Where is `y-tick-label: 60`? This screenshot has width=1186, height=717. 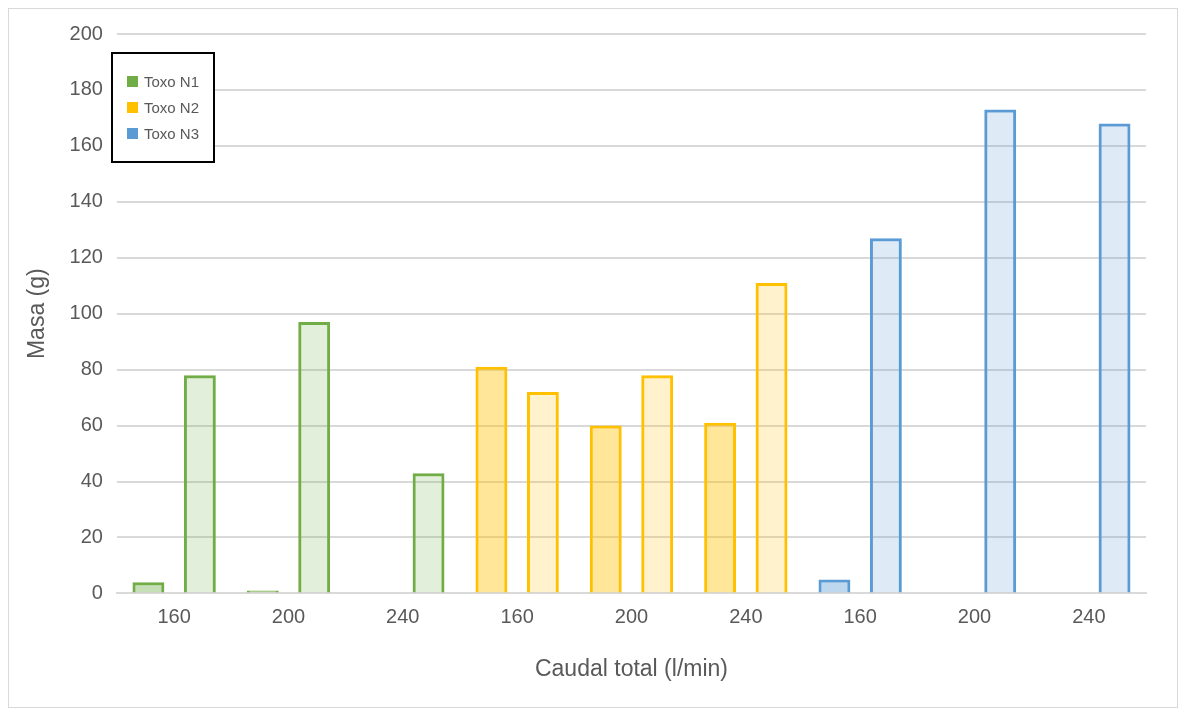
y-tick-label: 60 is located at coordinates (91, 424).